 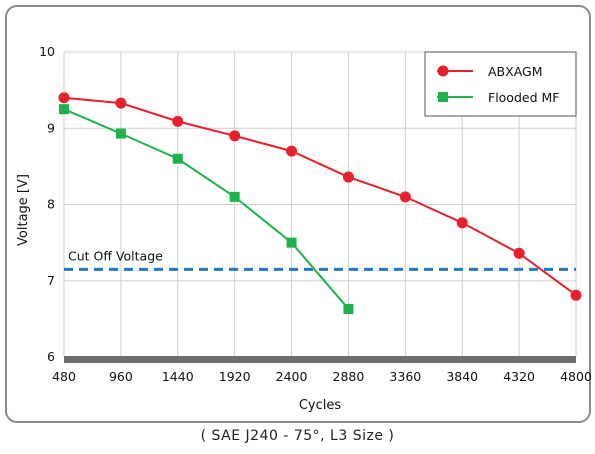 What do you see at coordinates (292, 376) in the screenshot?
I see `x-tick-label: 2400` at bounding box center [292, 376].